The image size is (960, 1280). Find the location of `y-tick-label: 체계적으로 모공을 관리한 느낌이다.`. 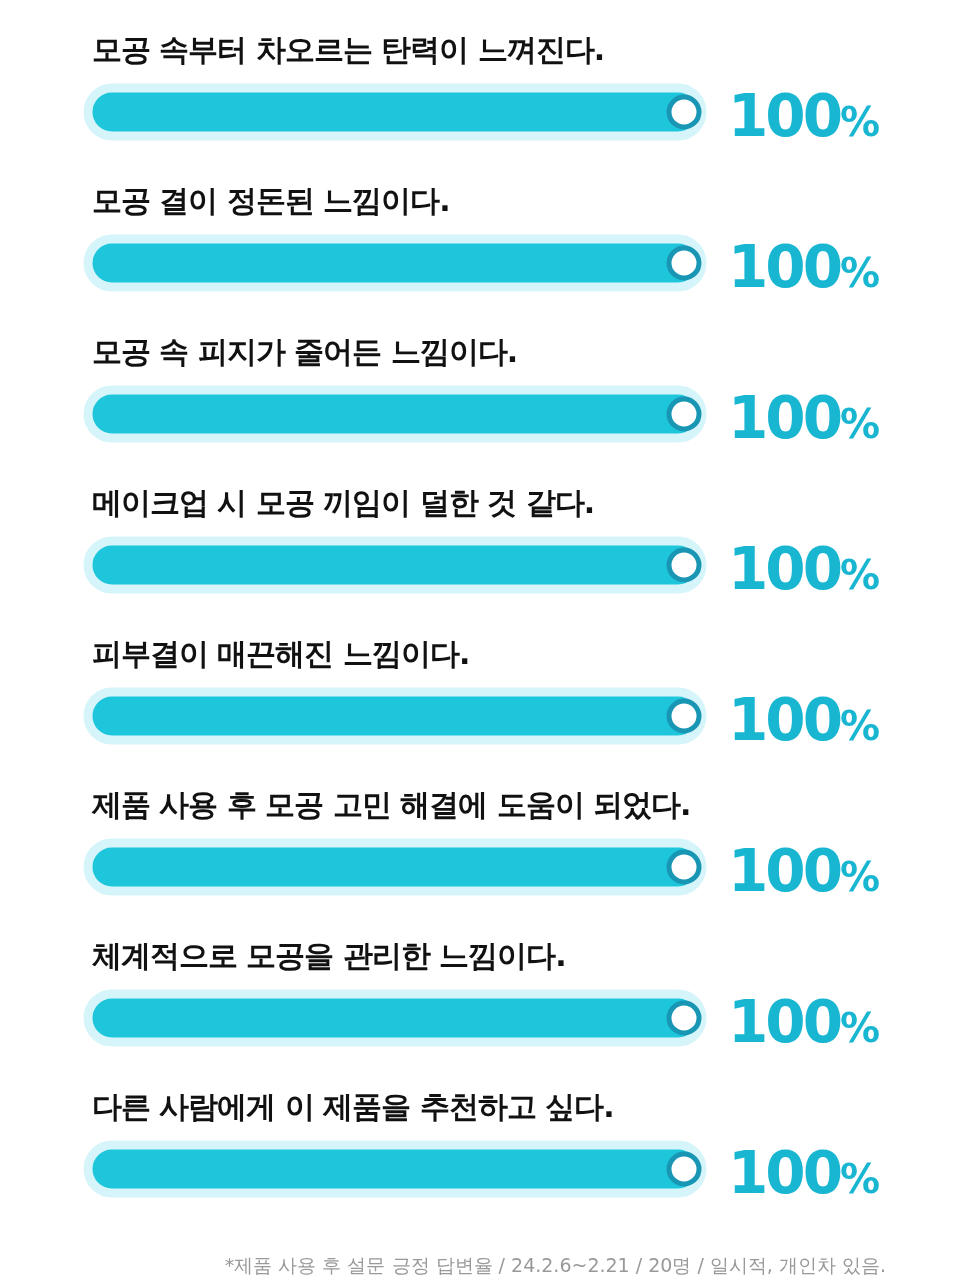

y-tick-label: 체계적으로 모공을 관리한 느낌이다. is located at coordinates (329, 955).